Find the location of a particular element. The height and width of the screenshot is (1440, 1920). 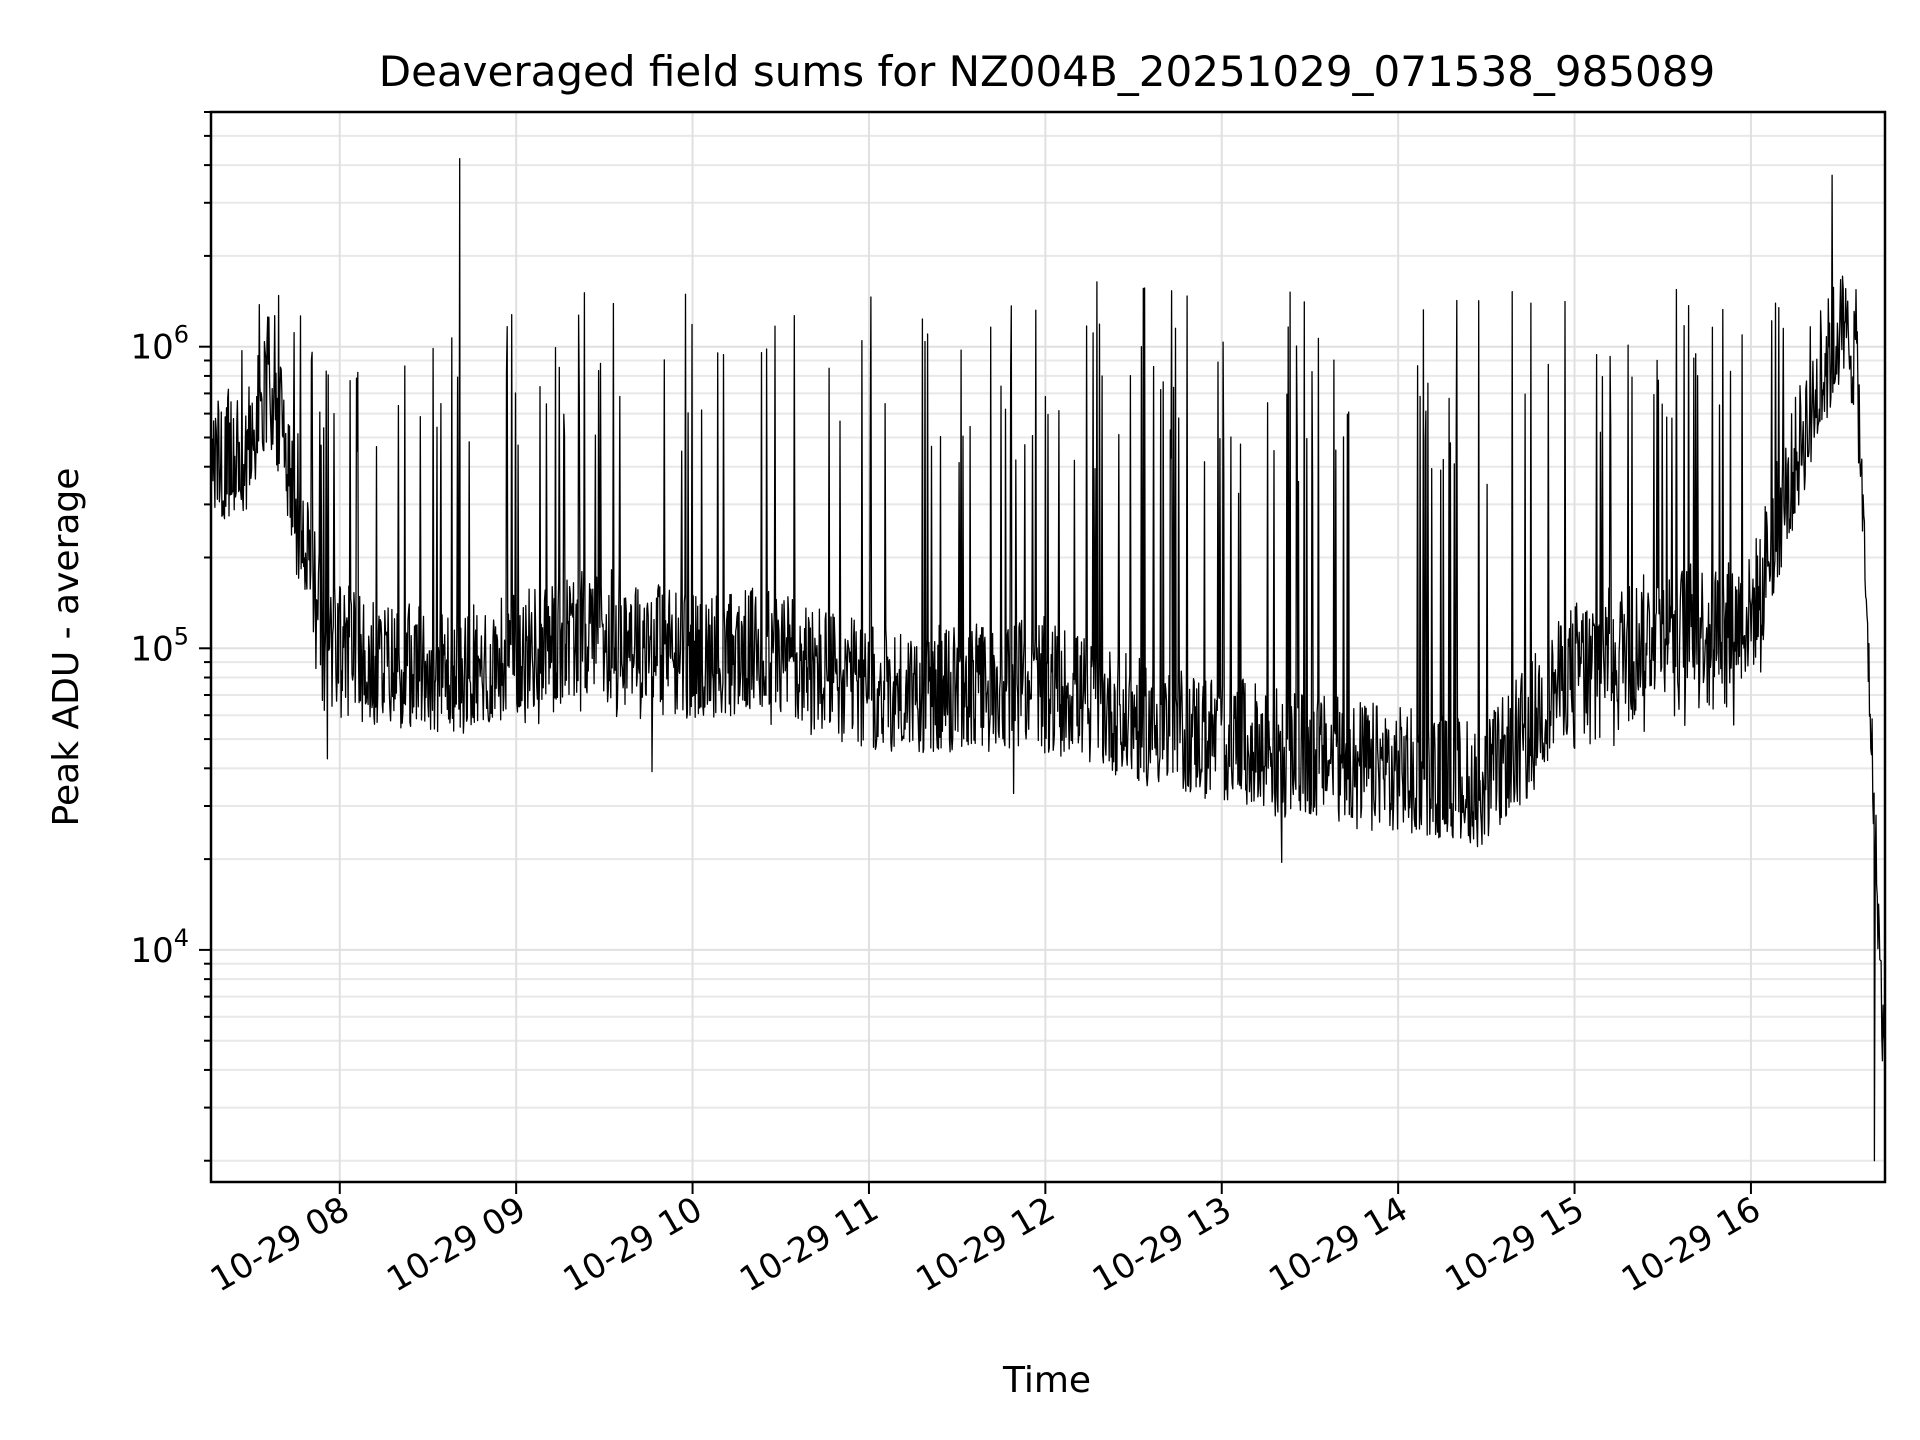

y-tick-label: 10⁵ is located at coordinates (159, 645).